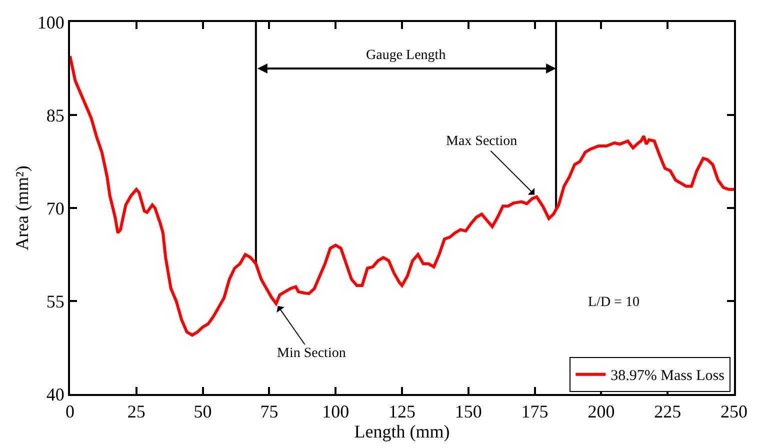 The height and width of the screenshot is (448, 760). I want to click on x-tick-label: 225, so click(668, 412).